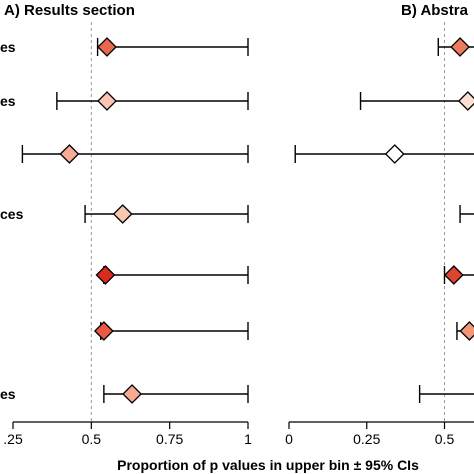 This screenshot has width=474, height=474. Describe the element at coordinates (366, 439) in the screenshot. I see `x-tick-label: 0.25` at that location.